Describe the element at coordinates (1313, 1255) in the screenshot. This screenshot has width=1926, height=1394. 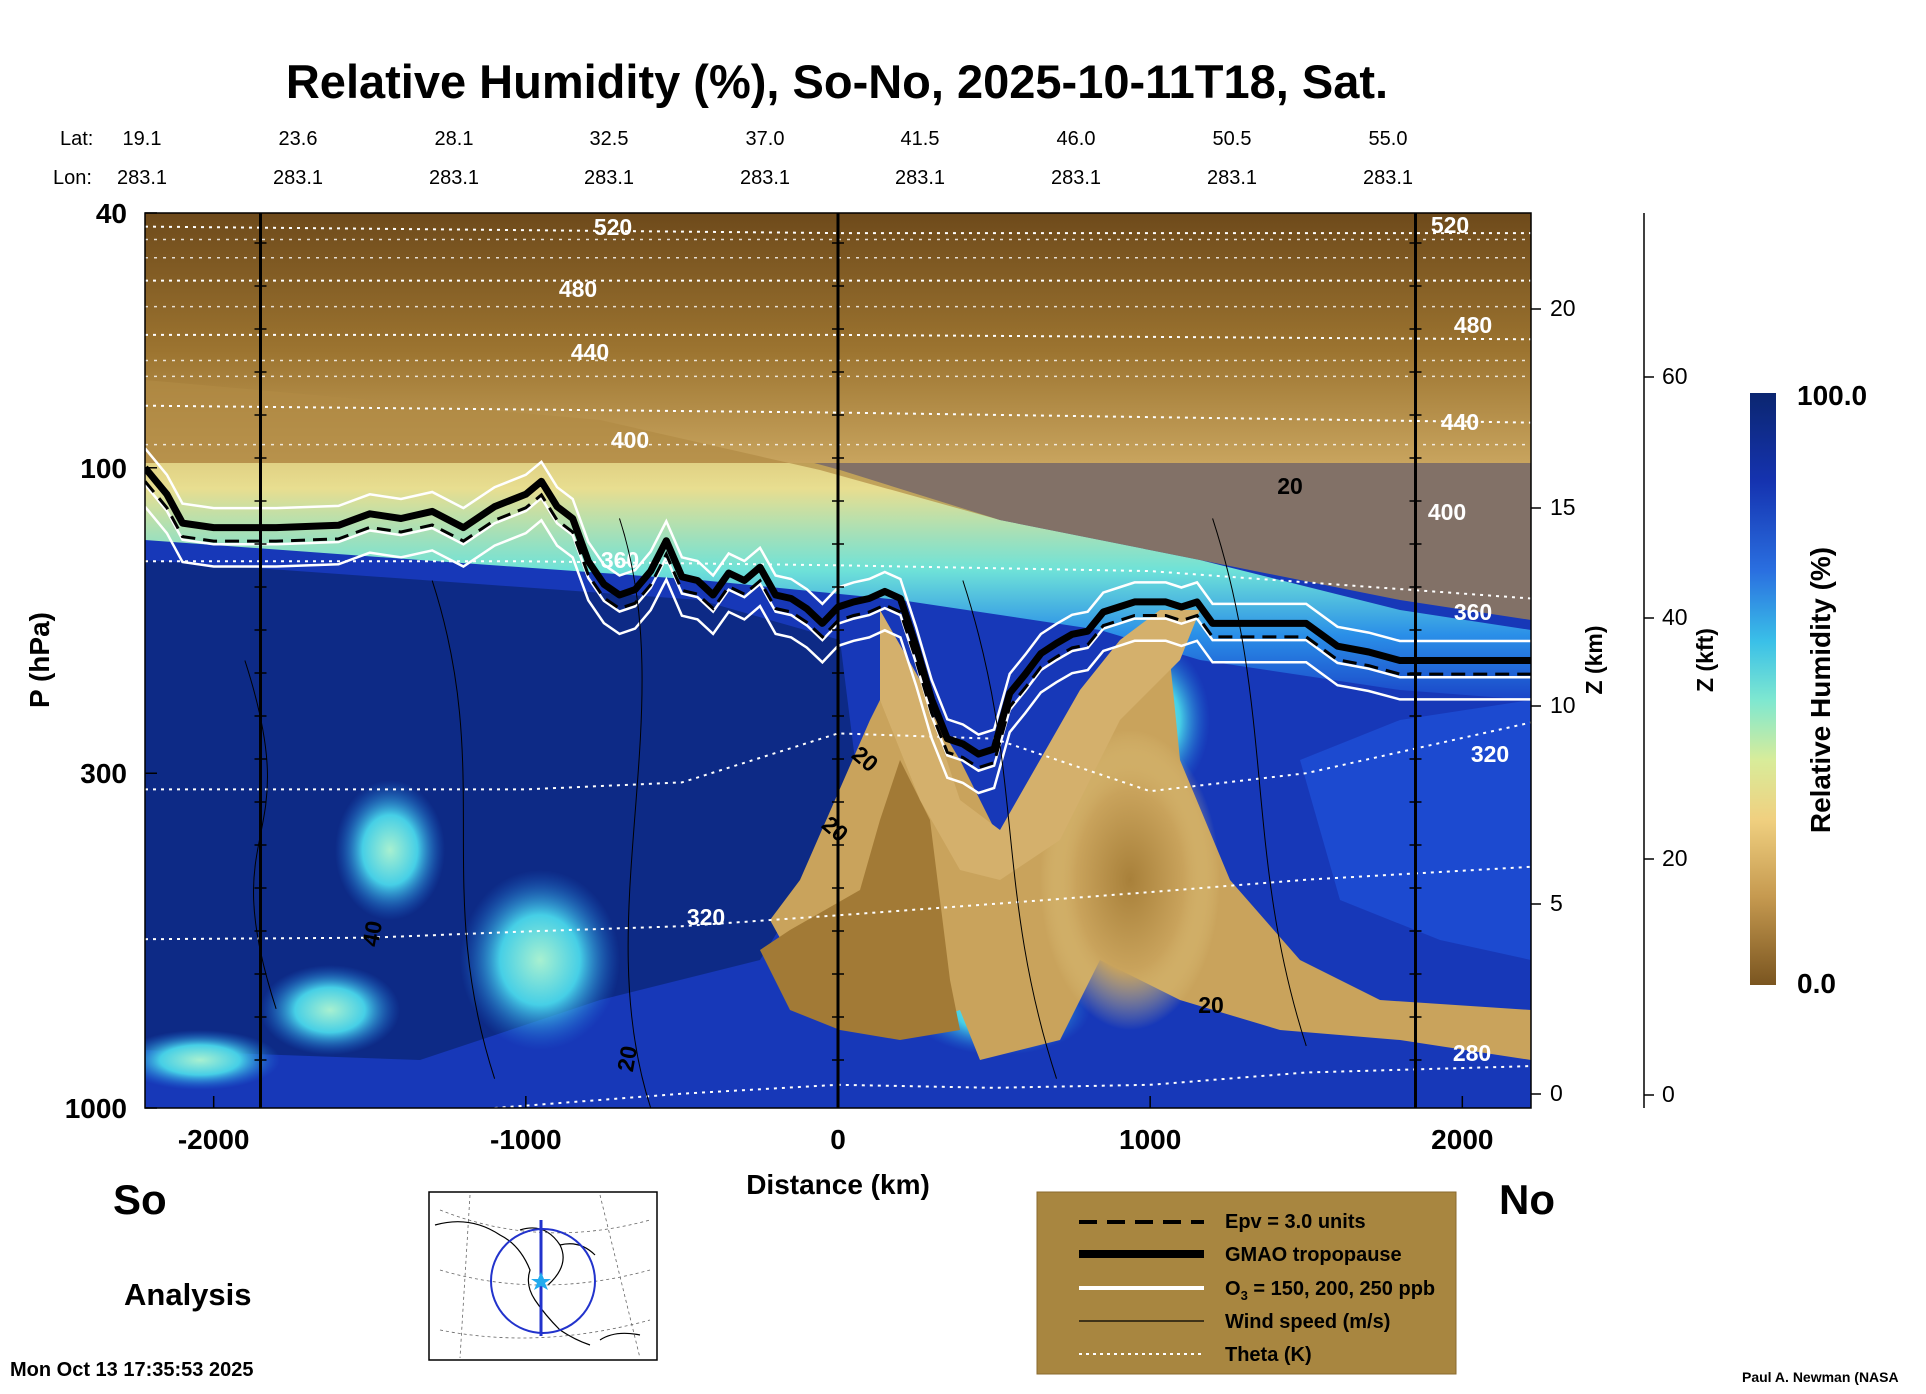
I see `legend-tropopause-label: GMAO tropopause` at that location.